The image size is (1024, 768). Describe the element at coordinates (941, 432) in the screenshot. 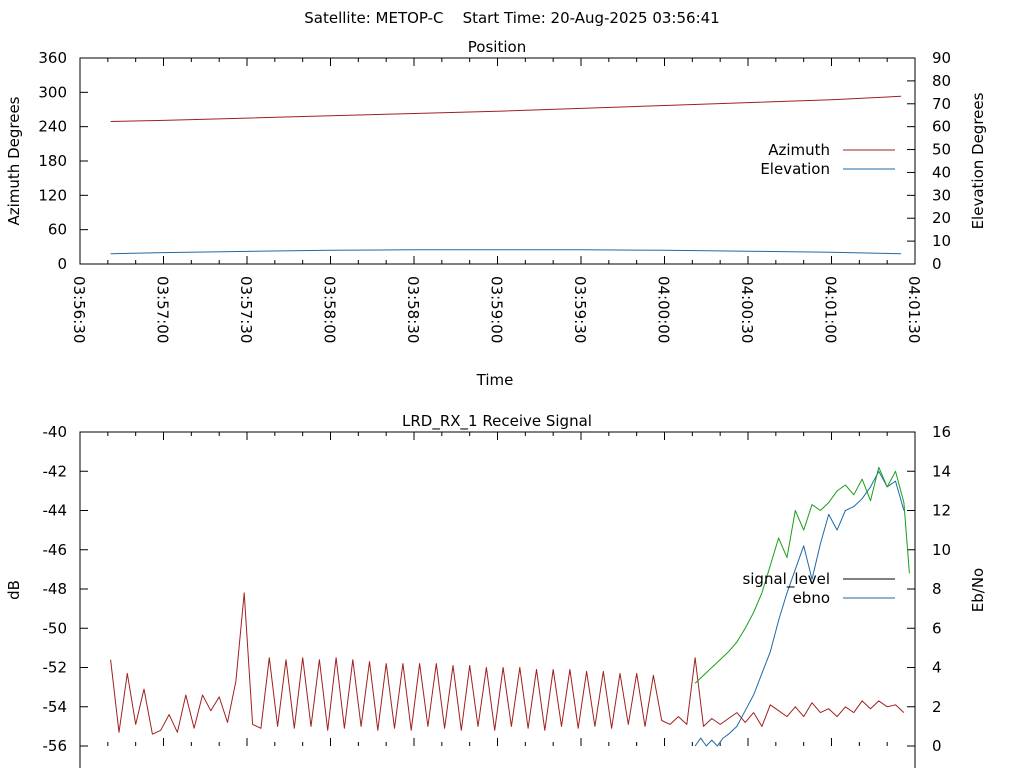

I see `y2-tick-label: 16` at that location.